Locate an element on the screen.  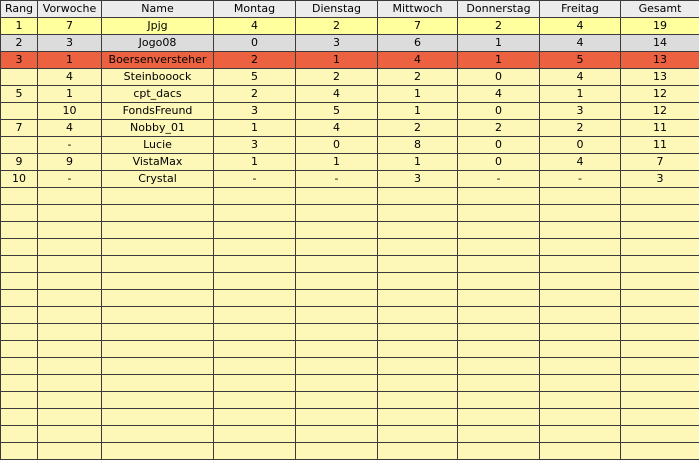
table-cell: Nobby_01 is located at coordinates (158, 128).